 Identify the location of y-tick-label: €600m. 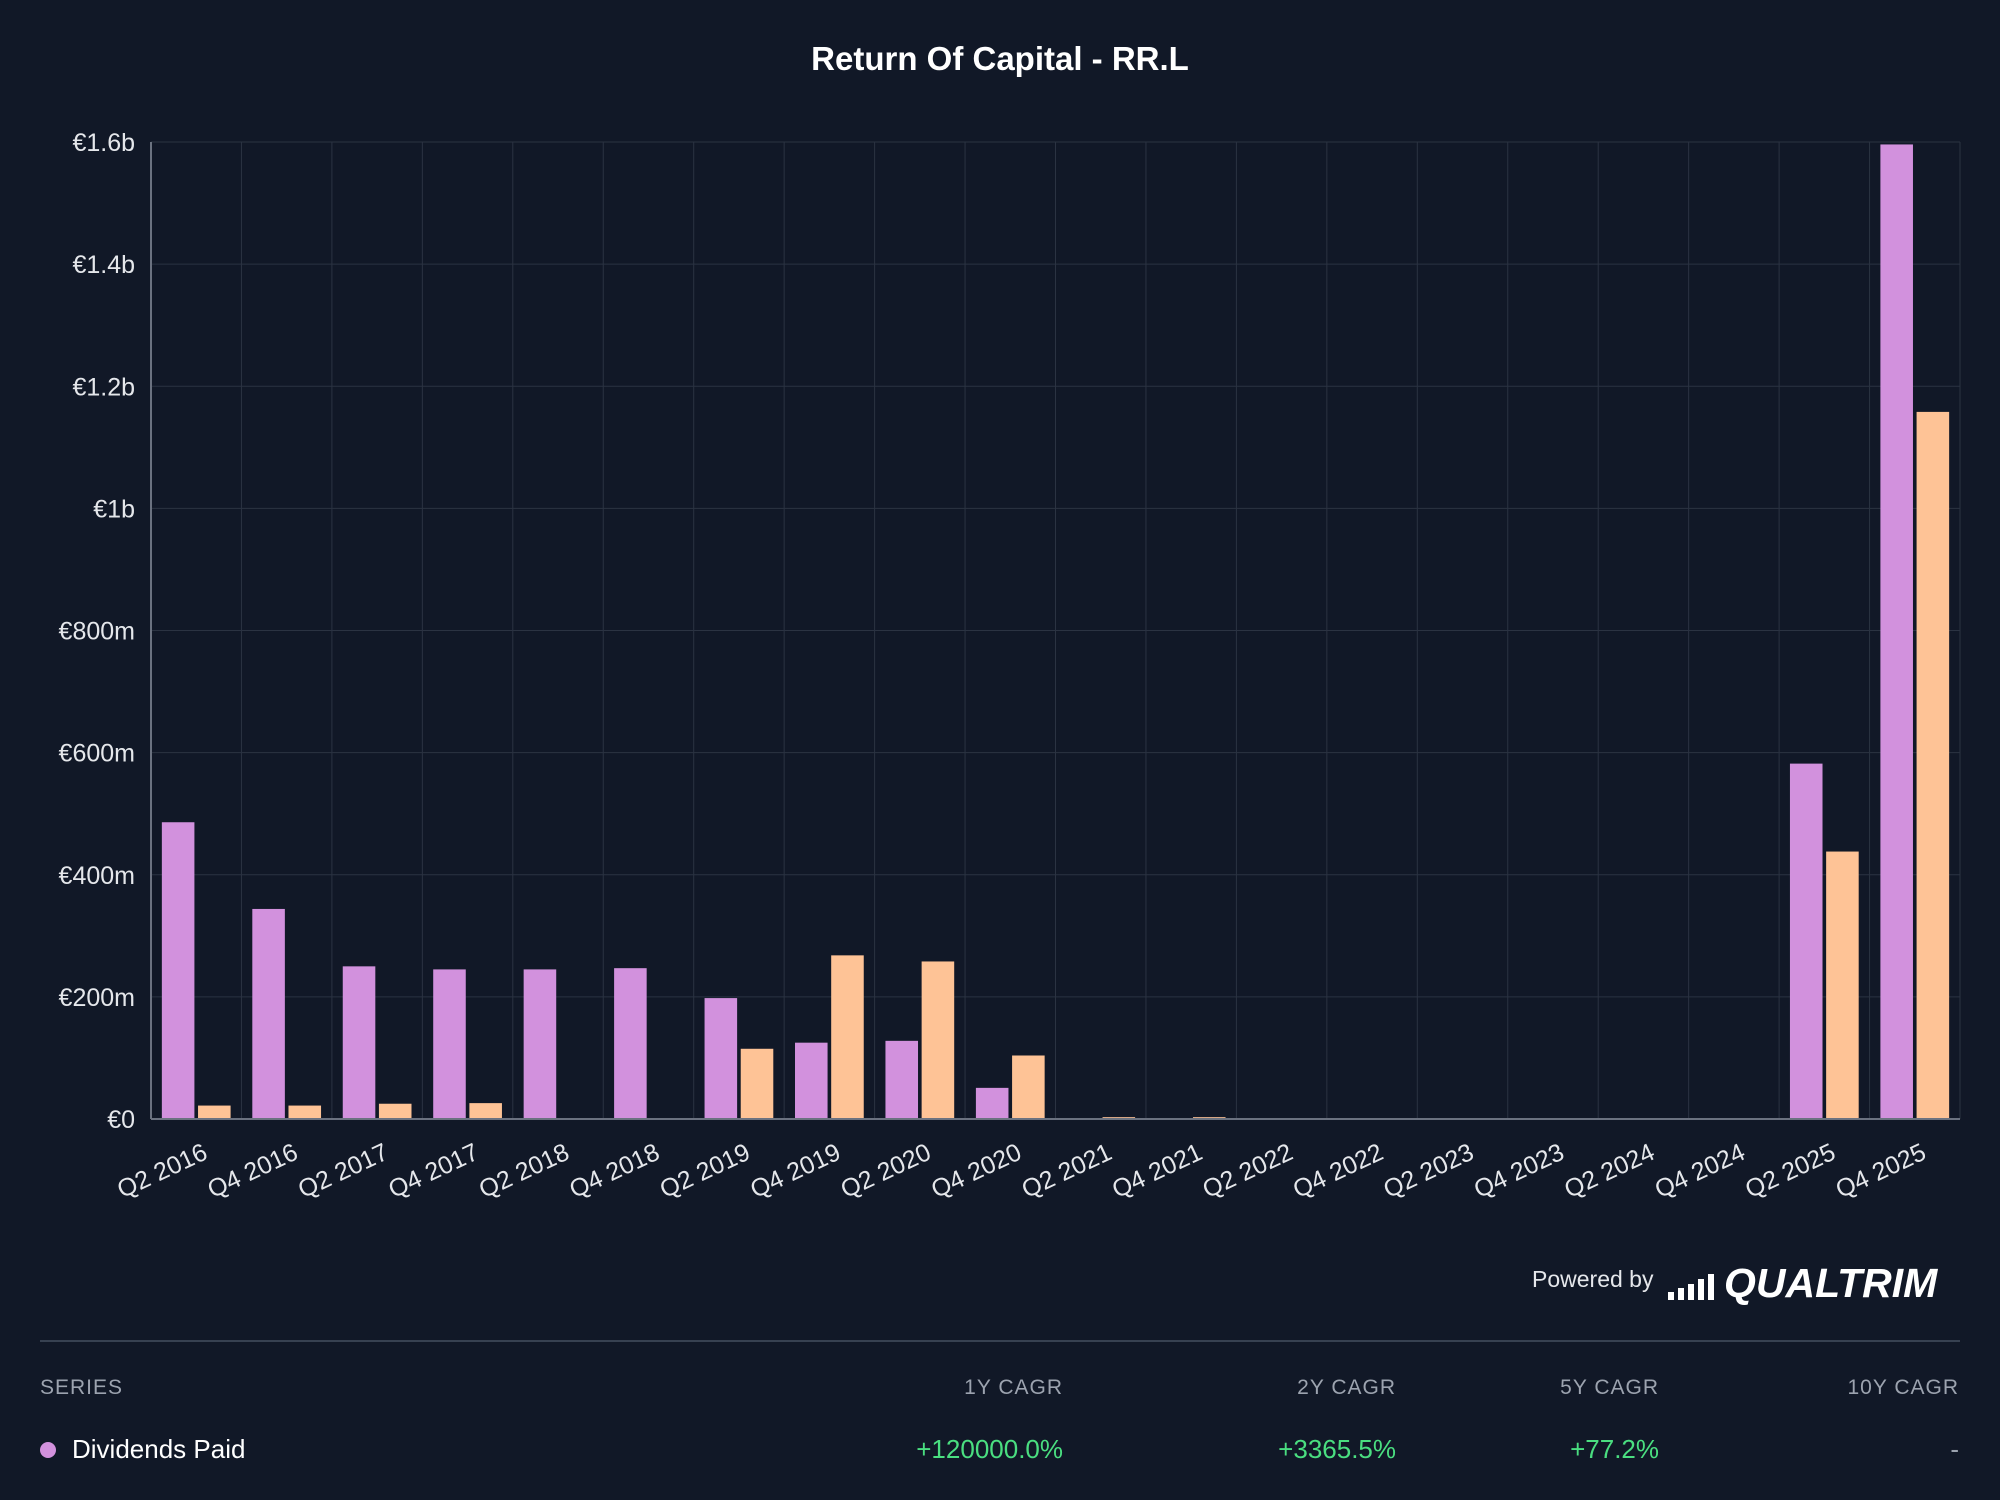
(97, 754).